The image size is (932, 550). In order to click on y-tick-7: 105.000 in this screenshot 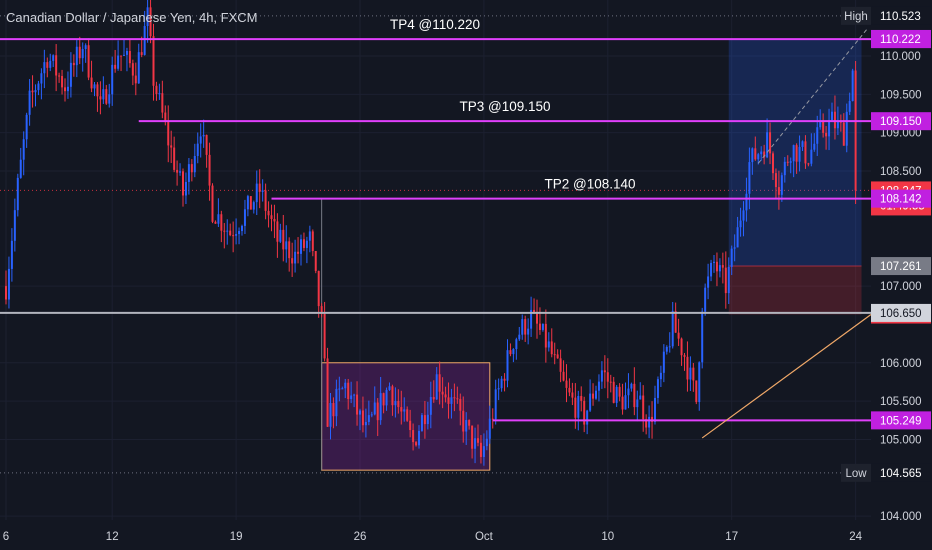, I will do `click(901, 440)`.